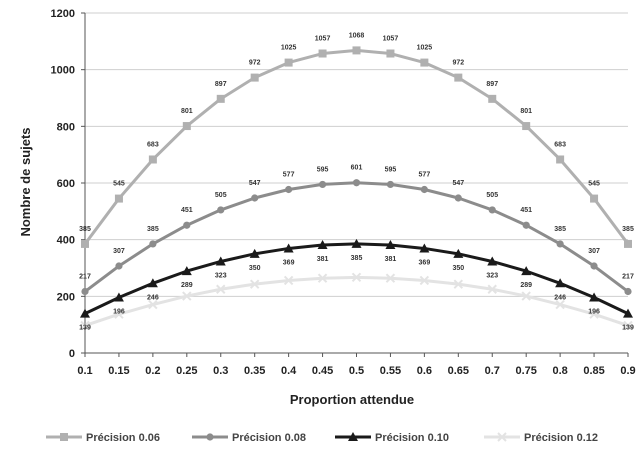  What do you see at coordinates (25, 181) in the screenshot?
I see `y-axis-title: Nombre de sujets` at bounding box center [25, 181].